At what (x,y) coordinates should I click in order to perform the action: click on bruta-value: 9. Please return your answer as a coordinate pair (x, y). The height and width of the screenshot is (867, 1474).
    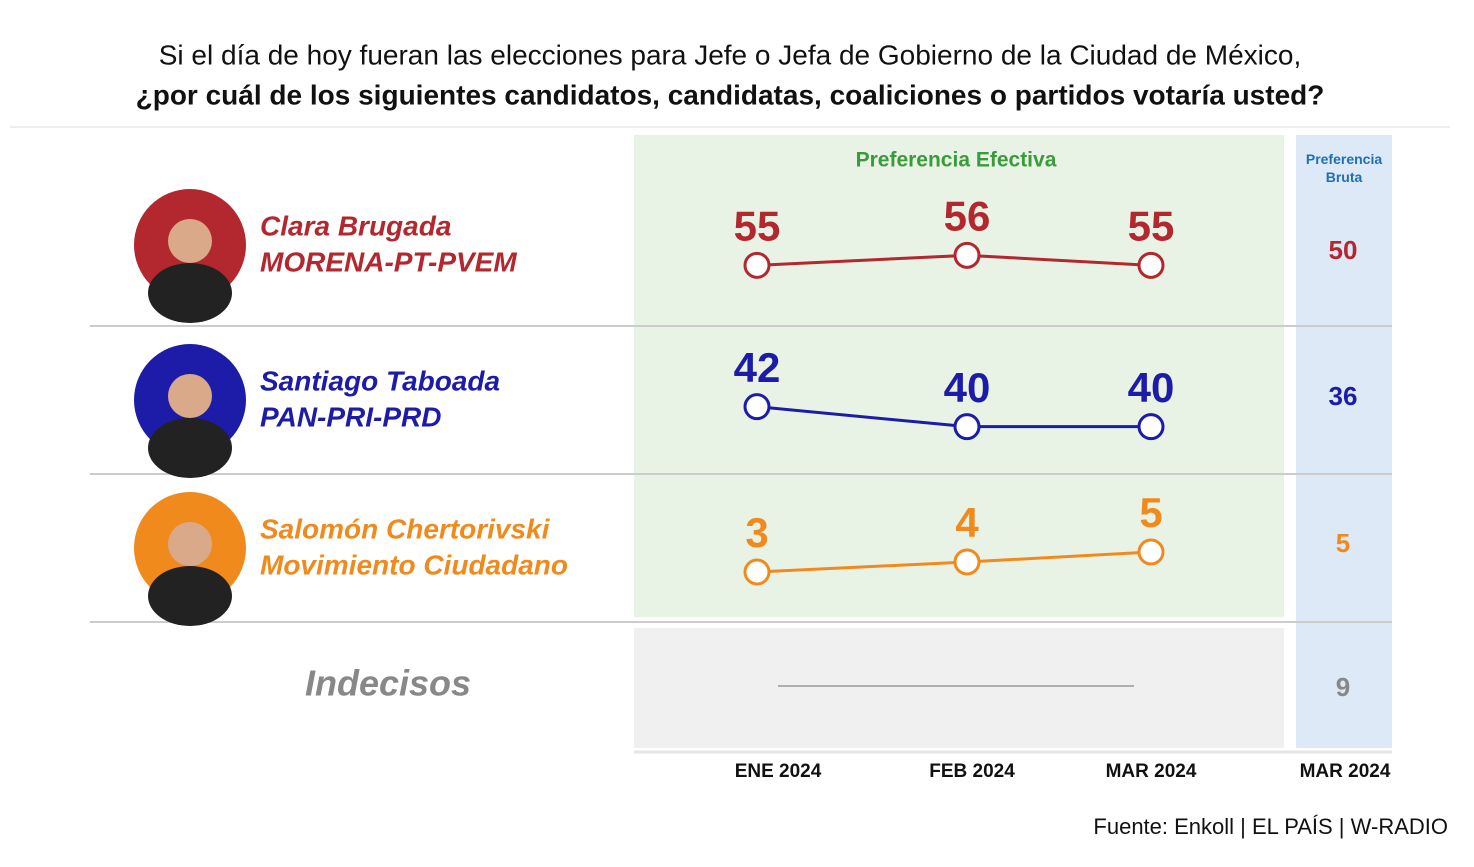
    Looking at the image, I should click on (1343, 687).